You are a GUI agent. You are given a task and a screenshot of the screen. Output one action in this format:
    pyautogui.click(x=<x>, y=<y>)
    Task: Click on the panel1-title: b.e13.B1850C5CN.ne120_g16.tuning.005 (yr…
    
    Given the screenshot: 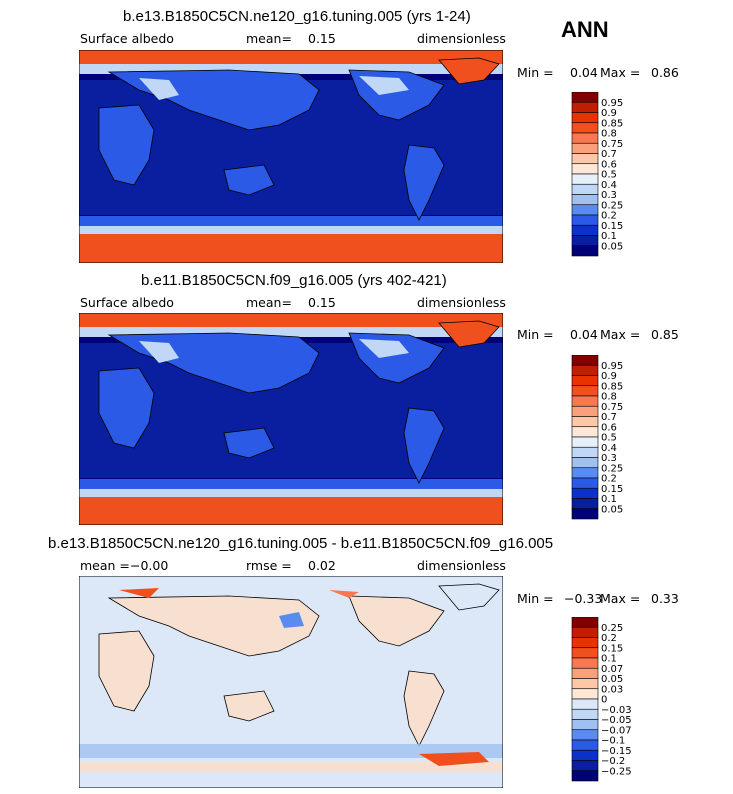 What is the action you would take?
    pyautogui.click(x=297, y=16)
    